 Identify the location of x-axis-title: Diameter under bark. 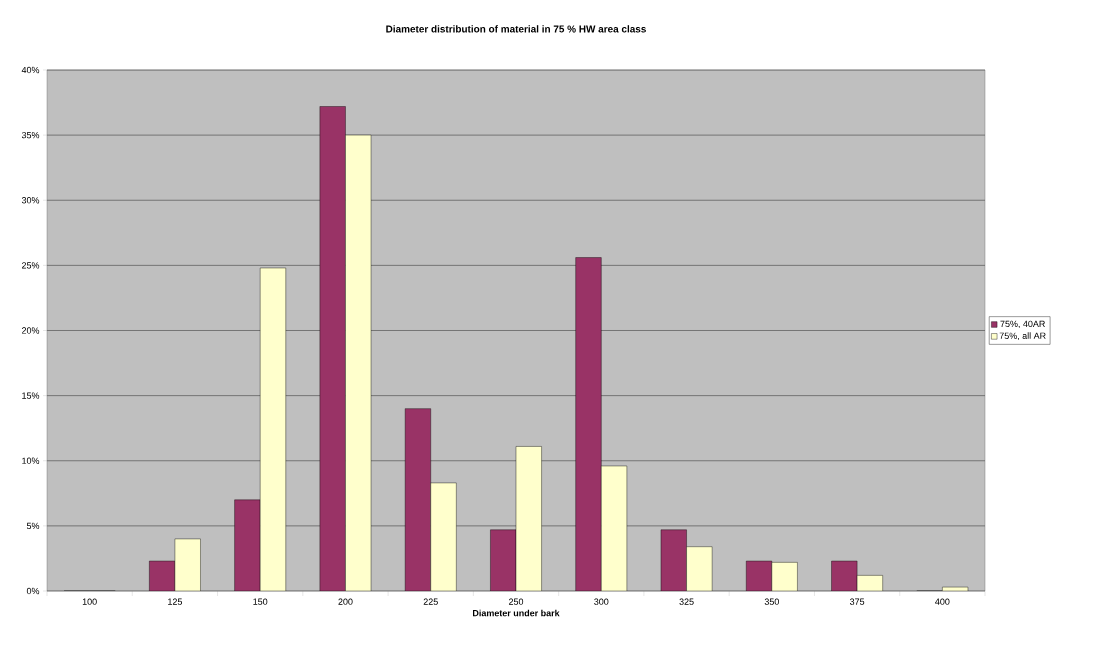
(516, 613).